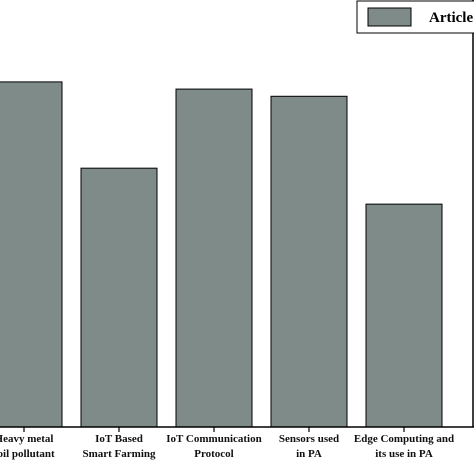 The image size is (474, 474). What do you see at coordinates (451, 18) in the screenshot?
I see `legend-label: Article` at bounding box center [451, 18].